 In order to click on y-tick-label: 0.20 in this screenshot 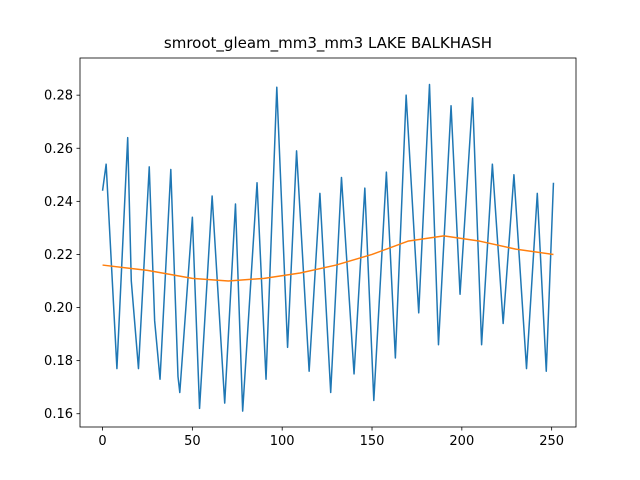, I will do `click(58, 308)`.